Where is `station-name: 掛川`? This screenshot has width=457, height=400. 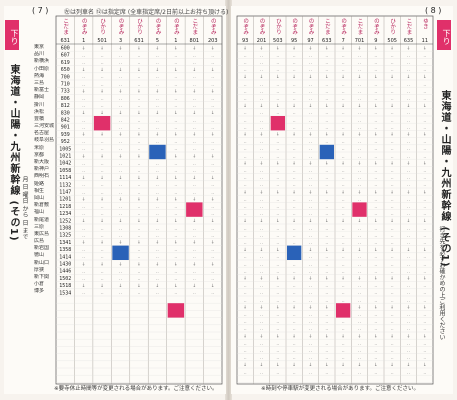
station-name: 掛川 is located at coordinates (39, 104).